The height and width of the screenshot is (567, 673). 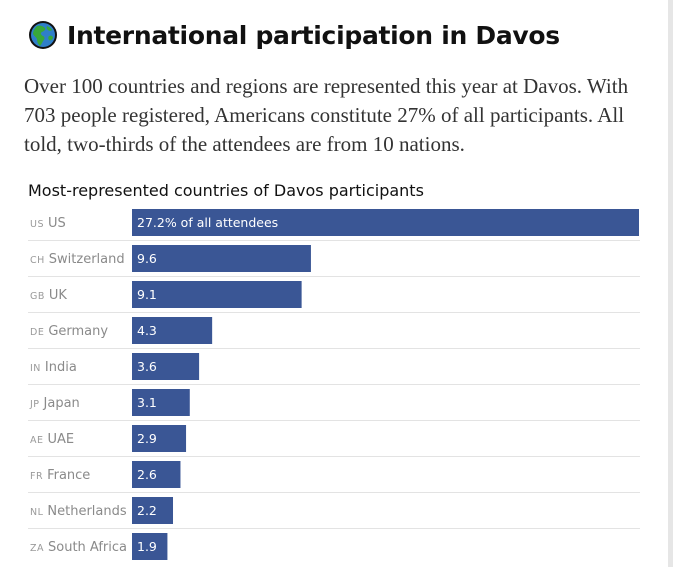 What do you see at coordinates (68, 475) in the screenshot?
I see `country-name: France` at bounding box center [68, 475].